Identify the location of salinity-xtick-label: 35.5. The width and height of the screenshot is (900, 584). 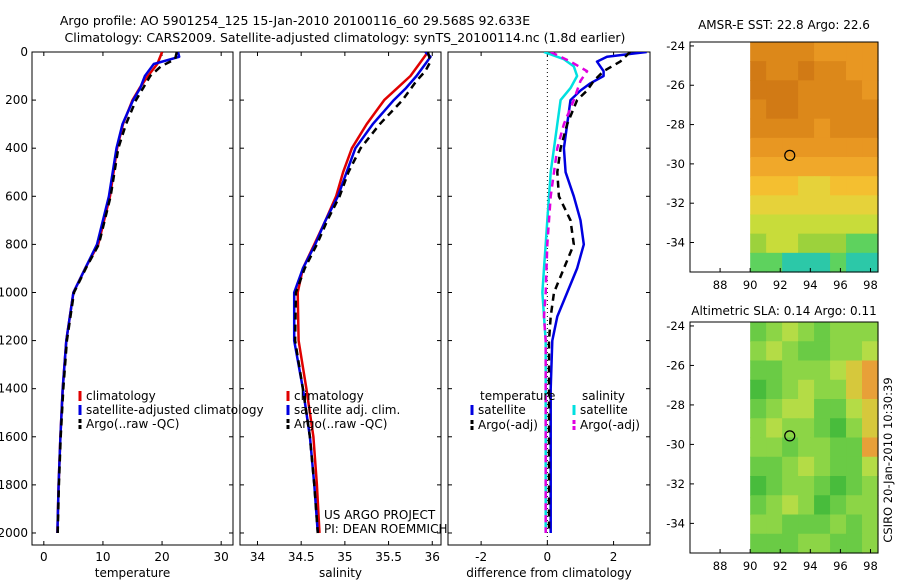
(388, 557).